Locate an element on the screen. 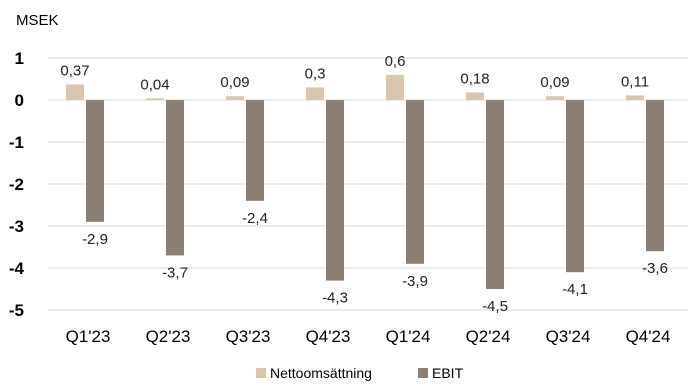 The width and height of the screenshot is (690, 385). nettoomsattning-data-label: 0,37 is located at coordinates (74, 70).